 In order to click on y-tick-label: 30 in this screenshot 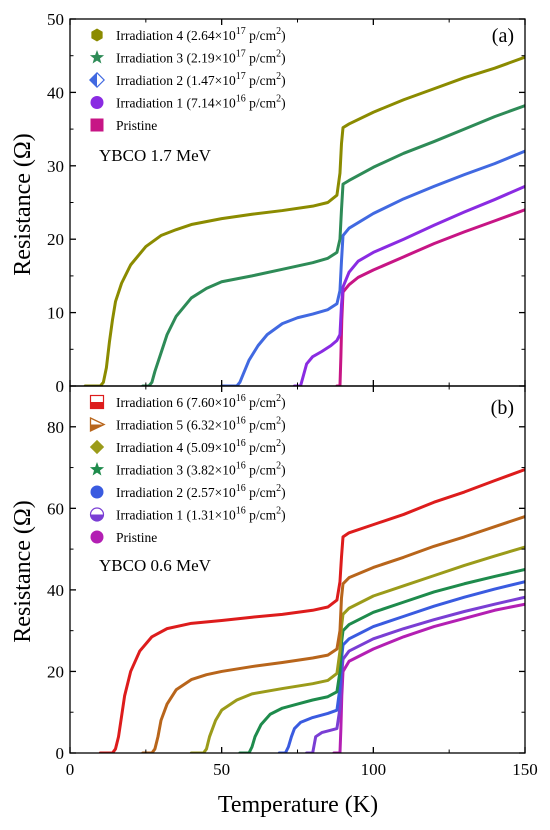, I will do `click(55, 166)`.